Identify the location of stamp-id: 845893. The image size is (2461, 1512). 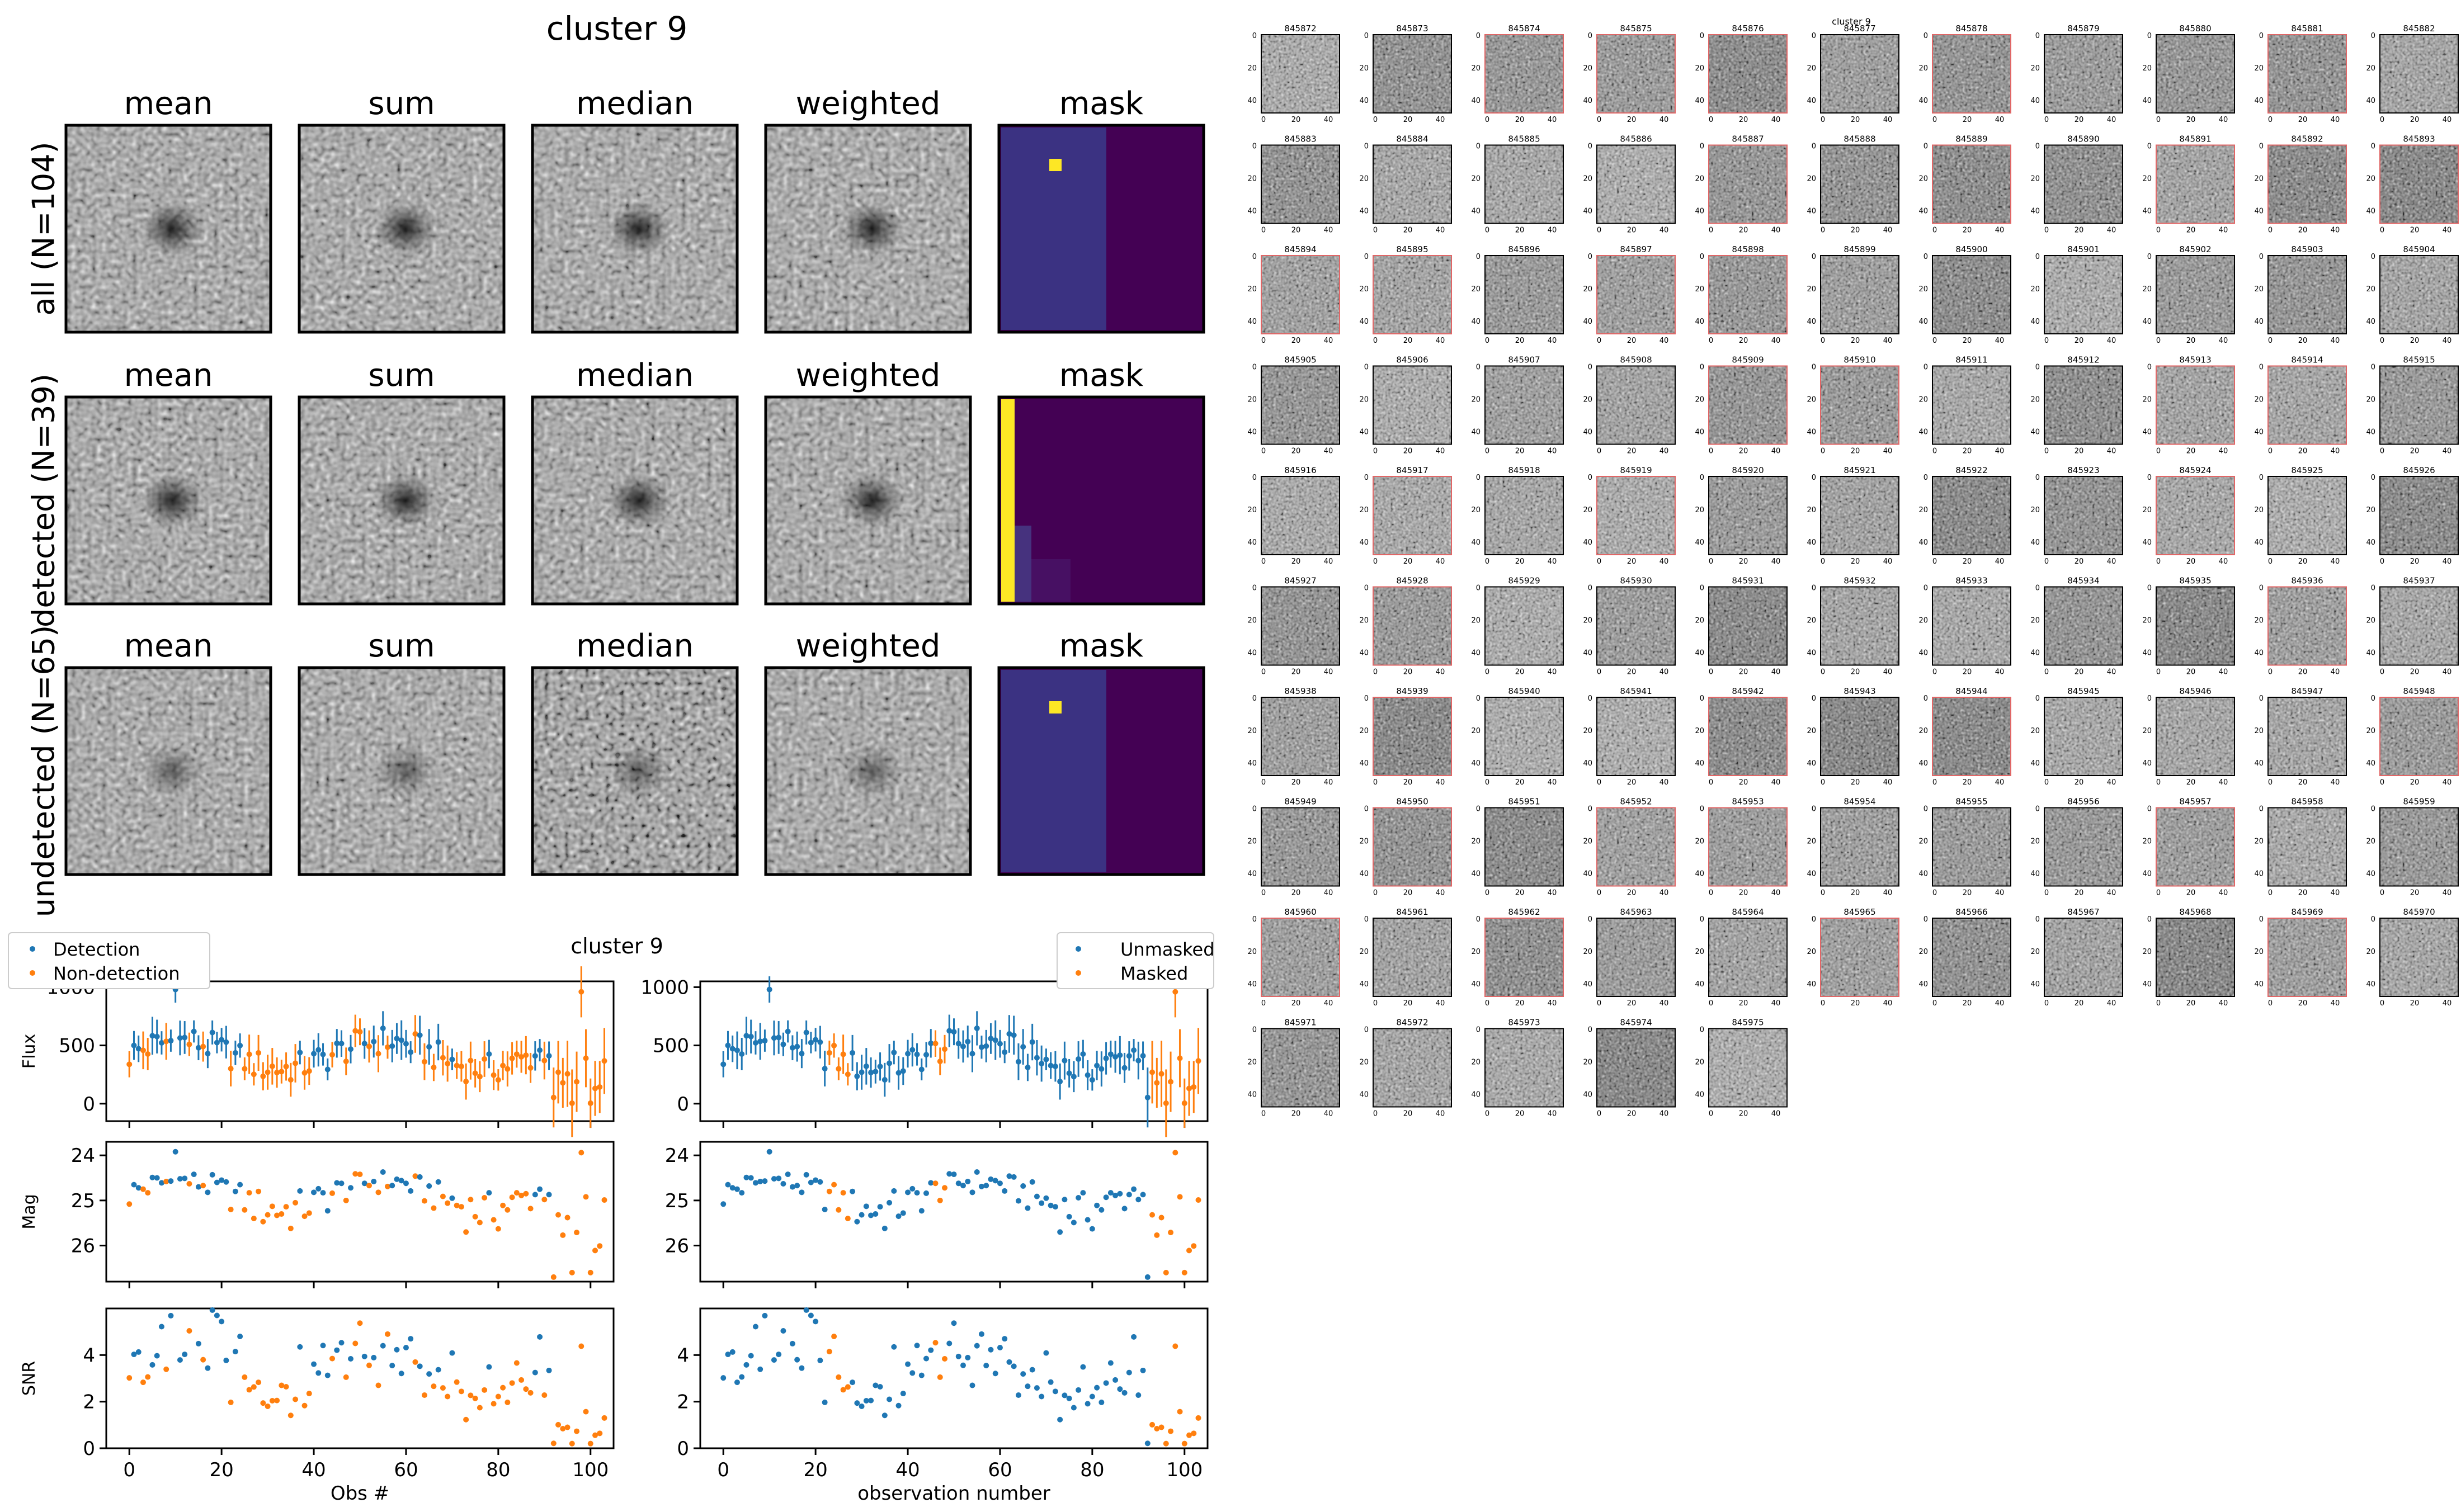
(2419, 139).